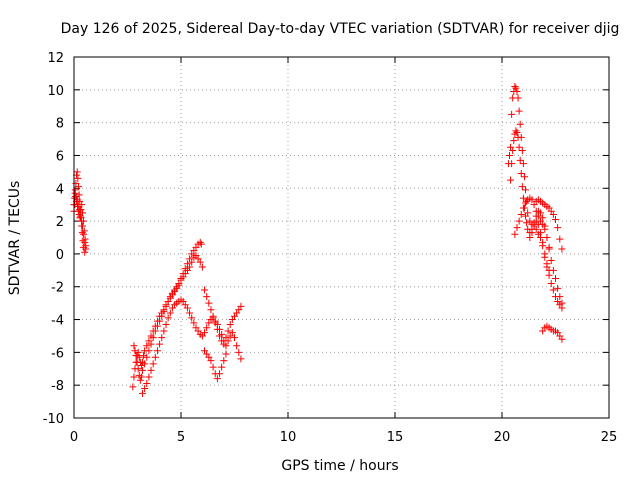  Describe the element at coordinates (60, 222) in the screenshot. I see `y-tick-label: 2` at that location.